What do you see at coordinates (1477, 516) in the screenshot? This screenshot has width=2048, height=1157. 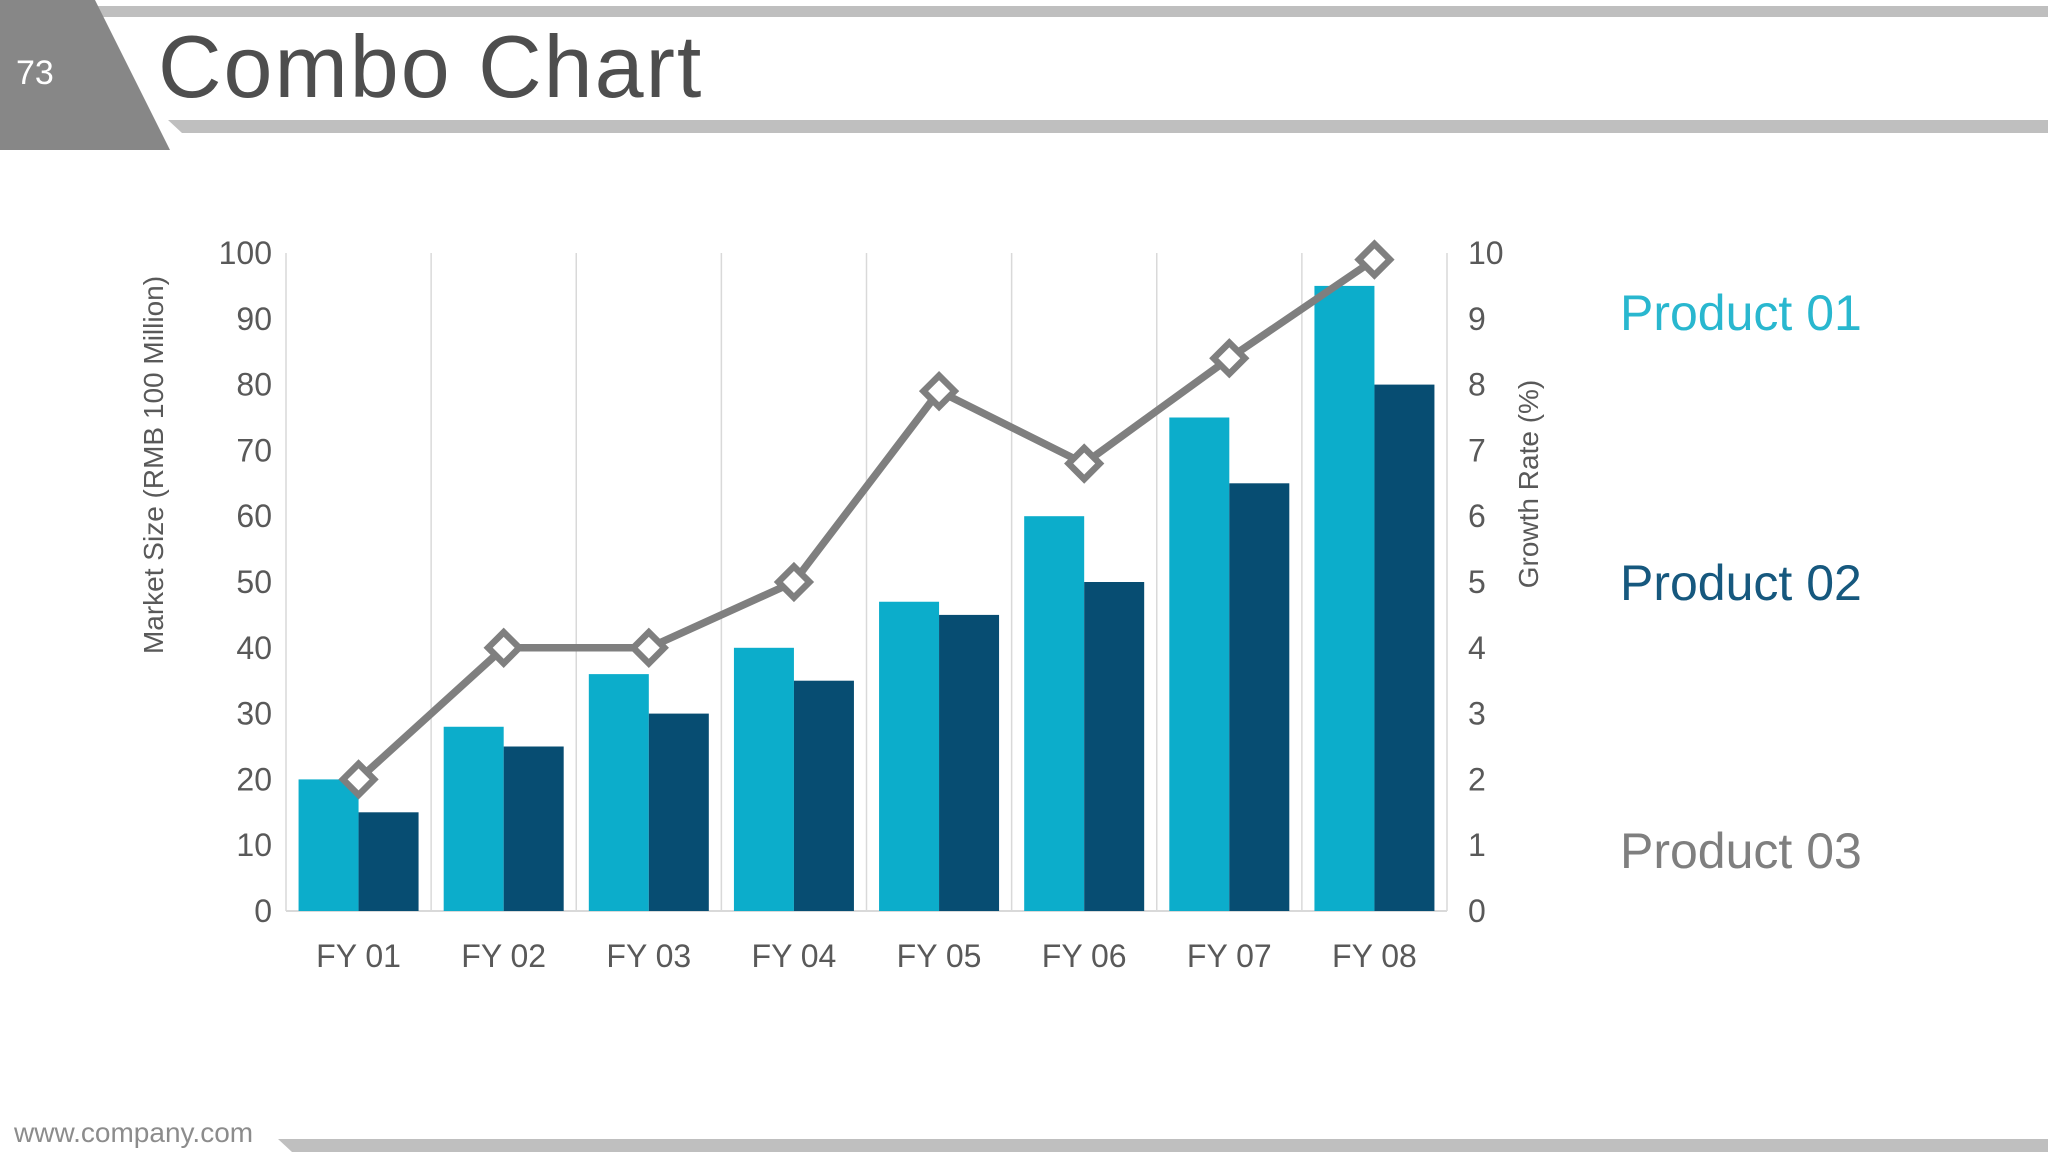 I see `right-tick-6: 6` at bounding box center [1477, 516].